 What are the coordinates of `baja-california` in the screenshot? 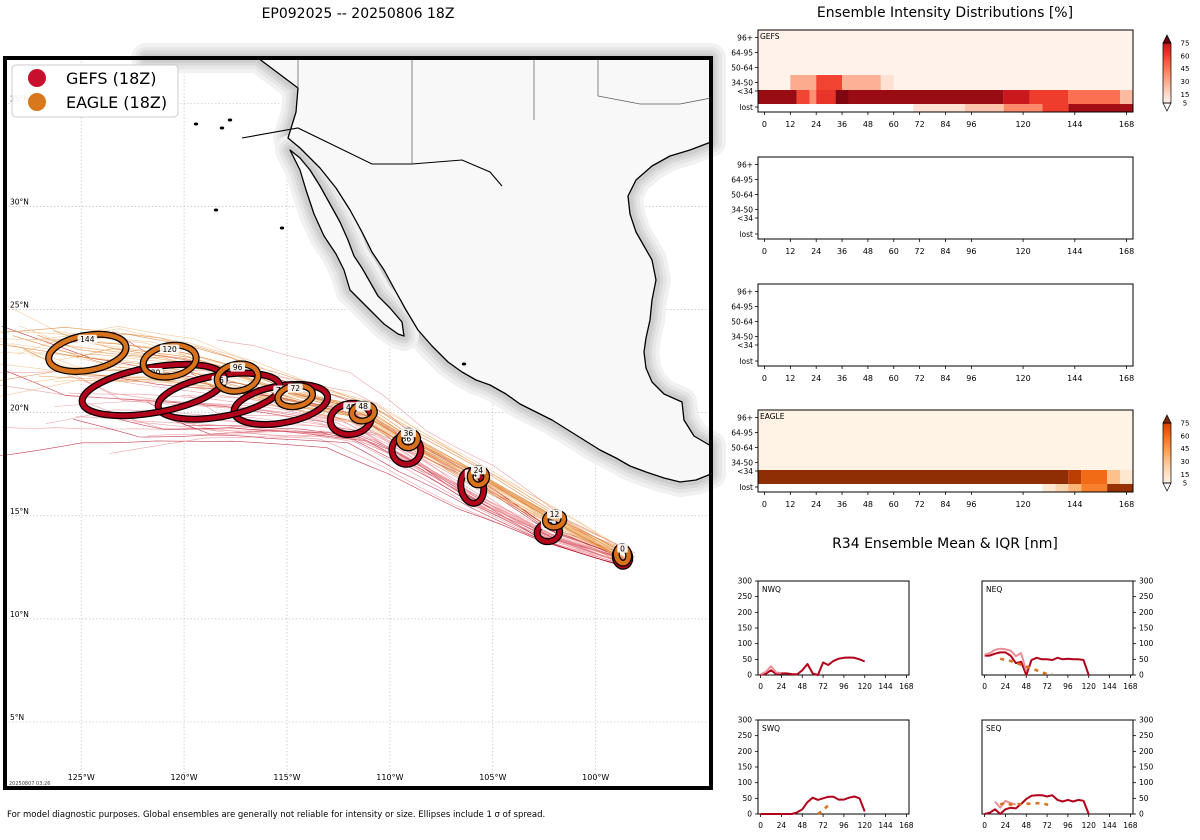 It's located at (347, 243).